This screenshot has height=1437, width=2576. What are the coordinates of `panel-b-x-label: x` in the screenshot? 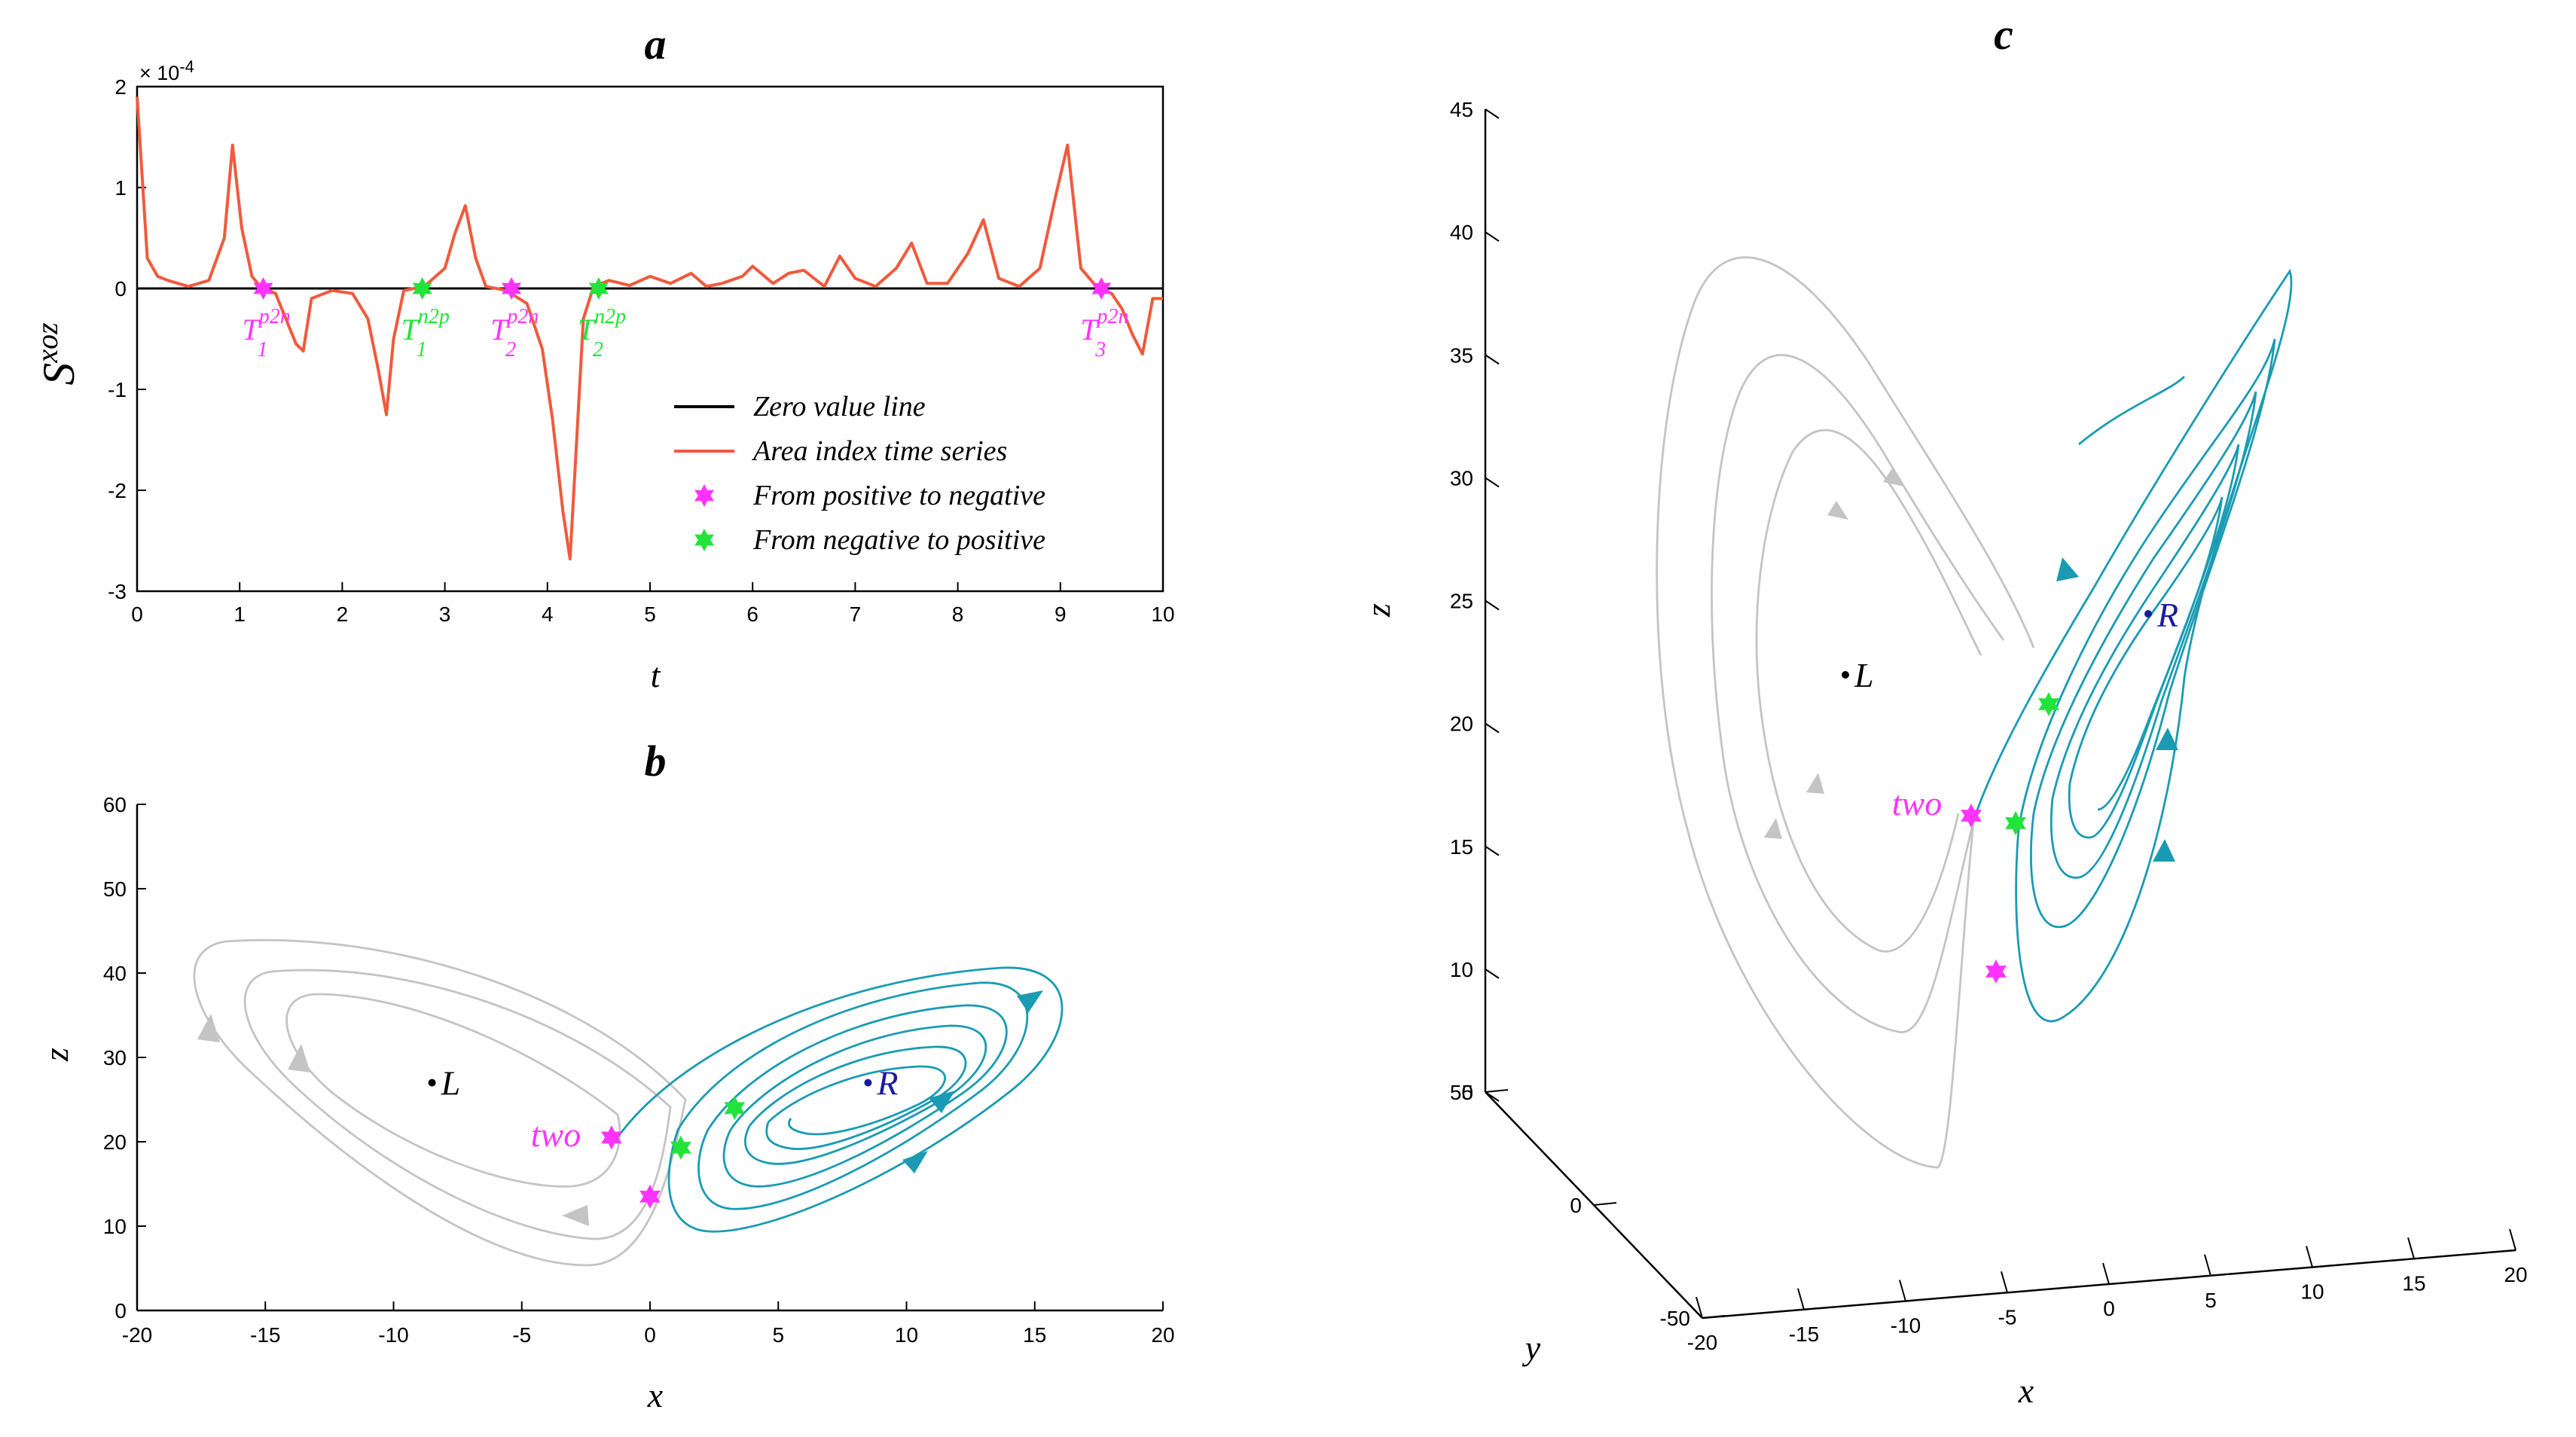 It's located at (656, 1395).